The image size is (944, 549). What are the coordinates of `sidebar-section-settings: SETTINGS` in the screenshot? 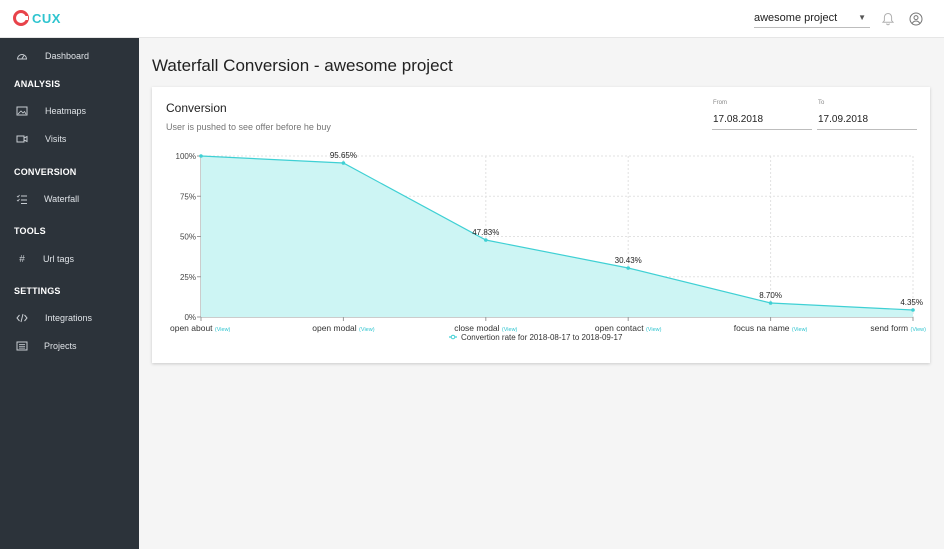 It's located at (37, 291).